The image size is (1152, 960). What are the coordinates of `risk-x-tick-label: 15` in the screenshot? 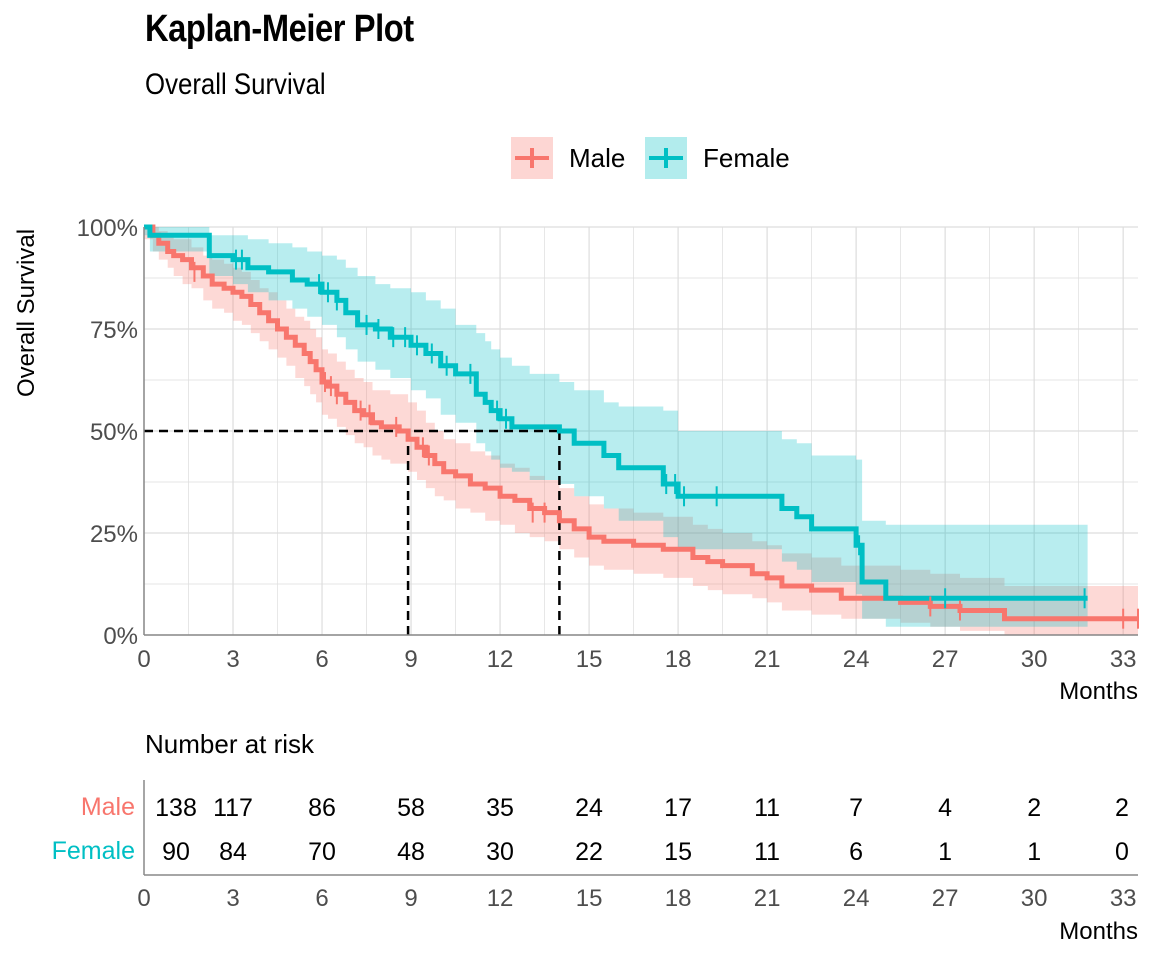 It's located at (589, 898).